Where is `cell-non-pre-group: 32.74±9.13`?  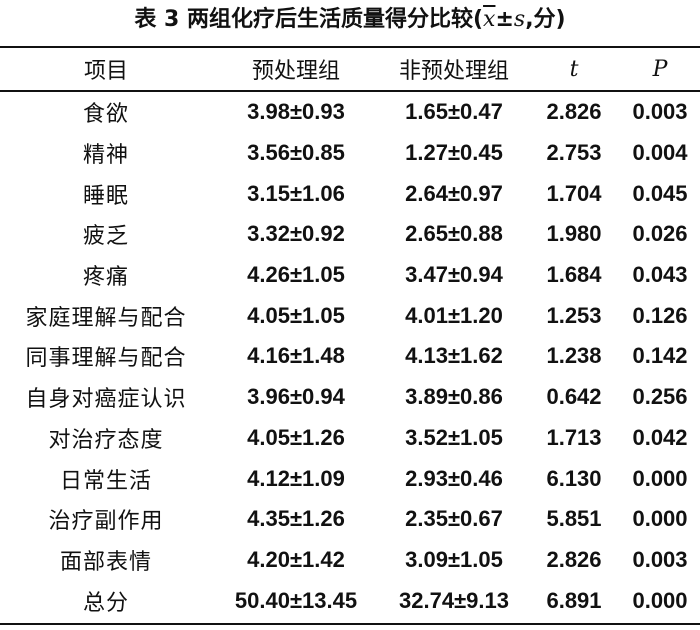
cell-non-pre-group: 32.74±9.13 is located at coordinates (454, 600).